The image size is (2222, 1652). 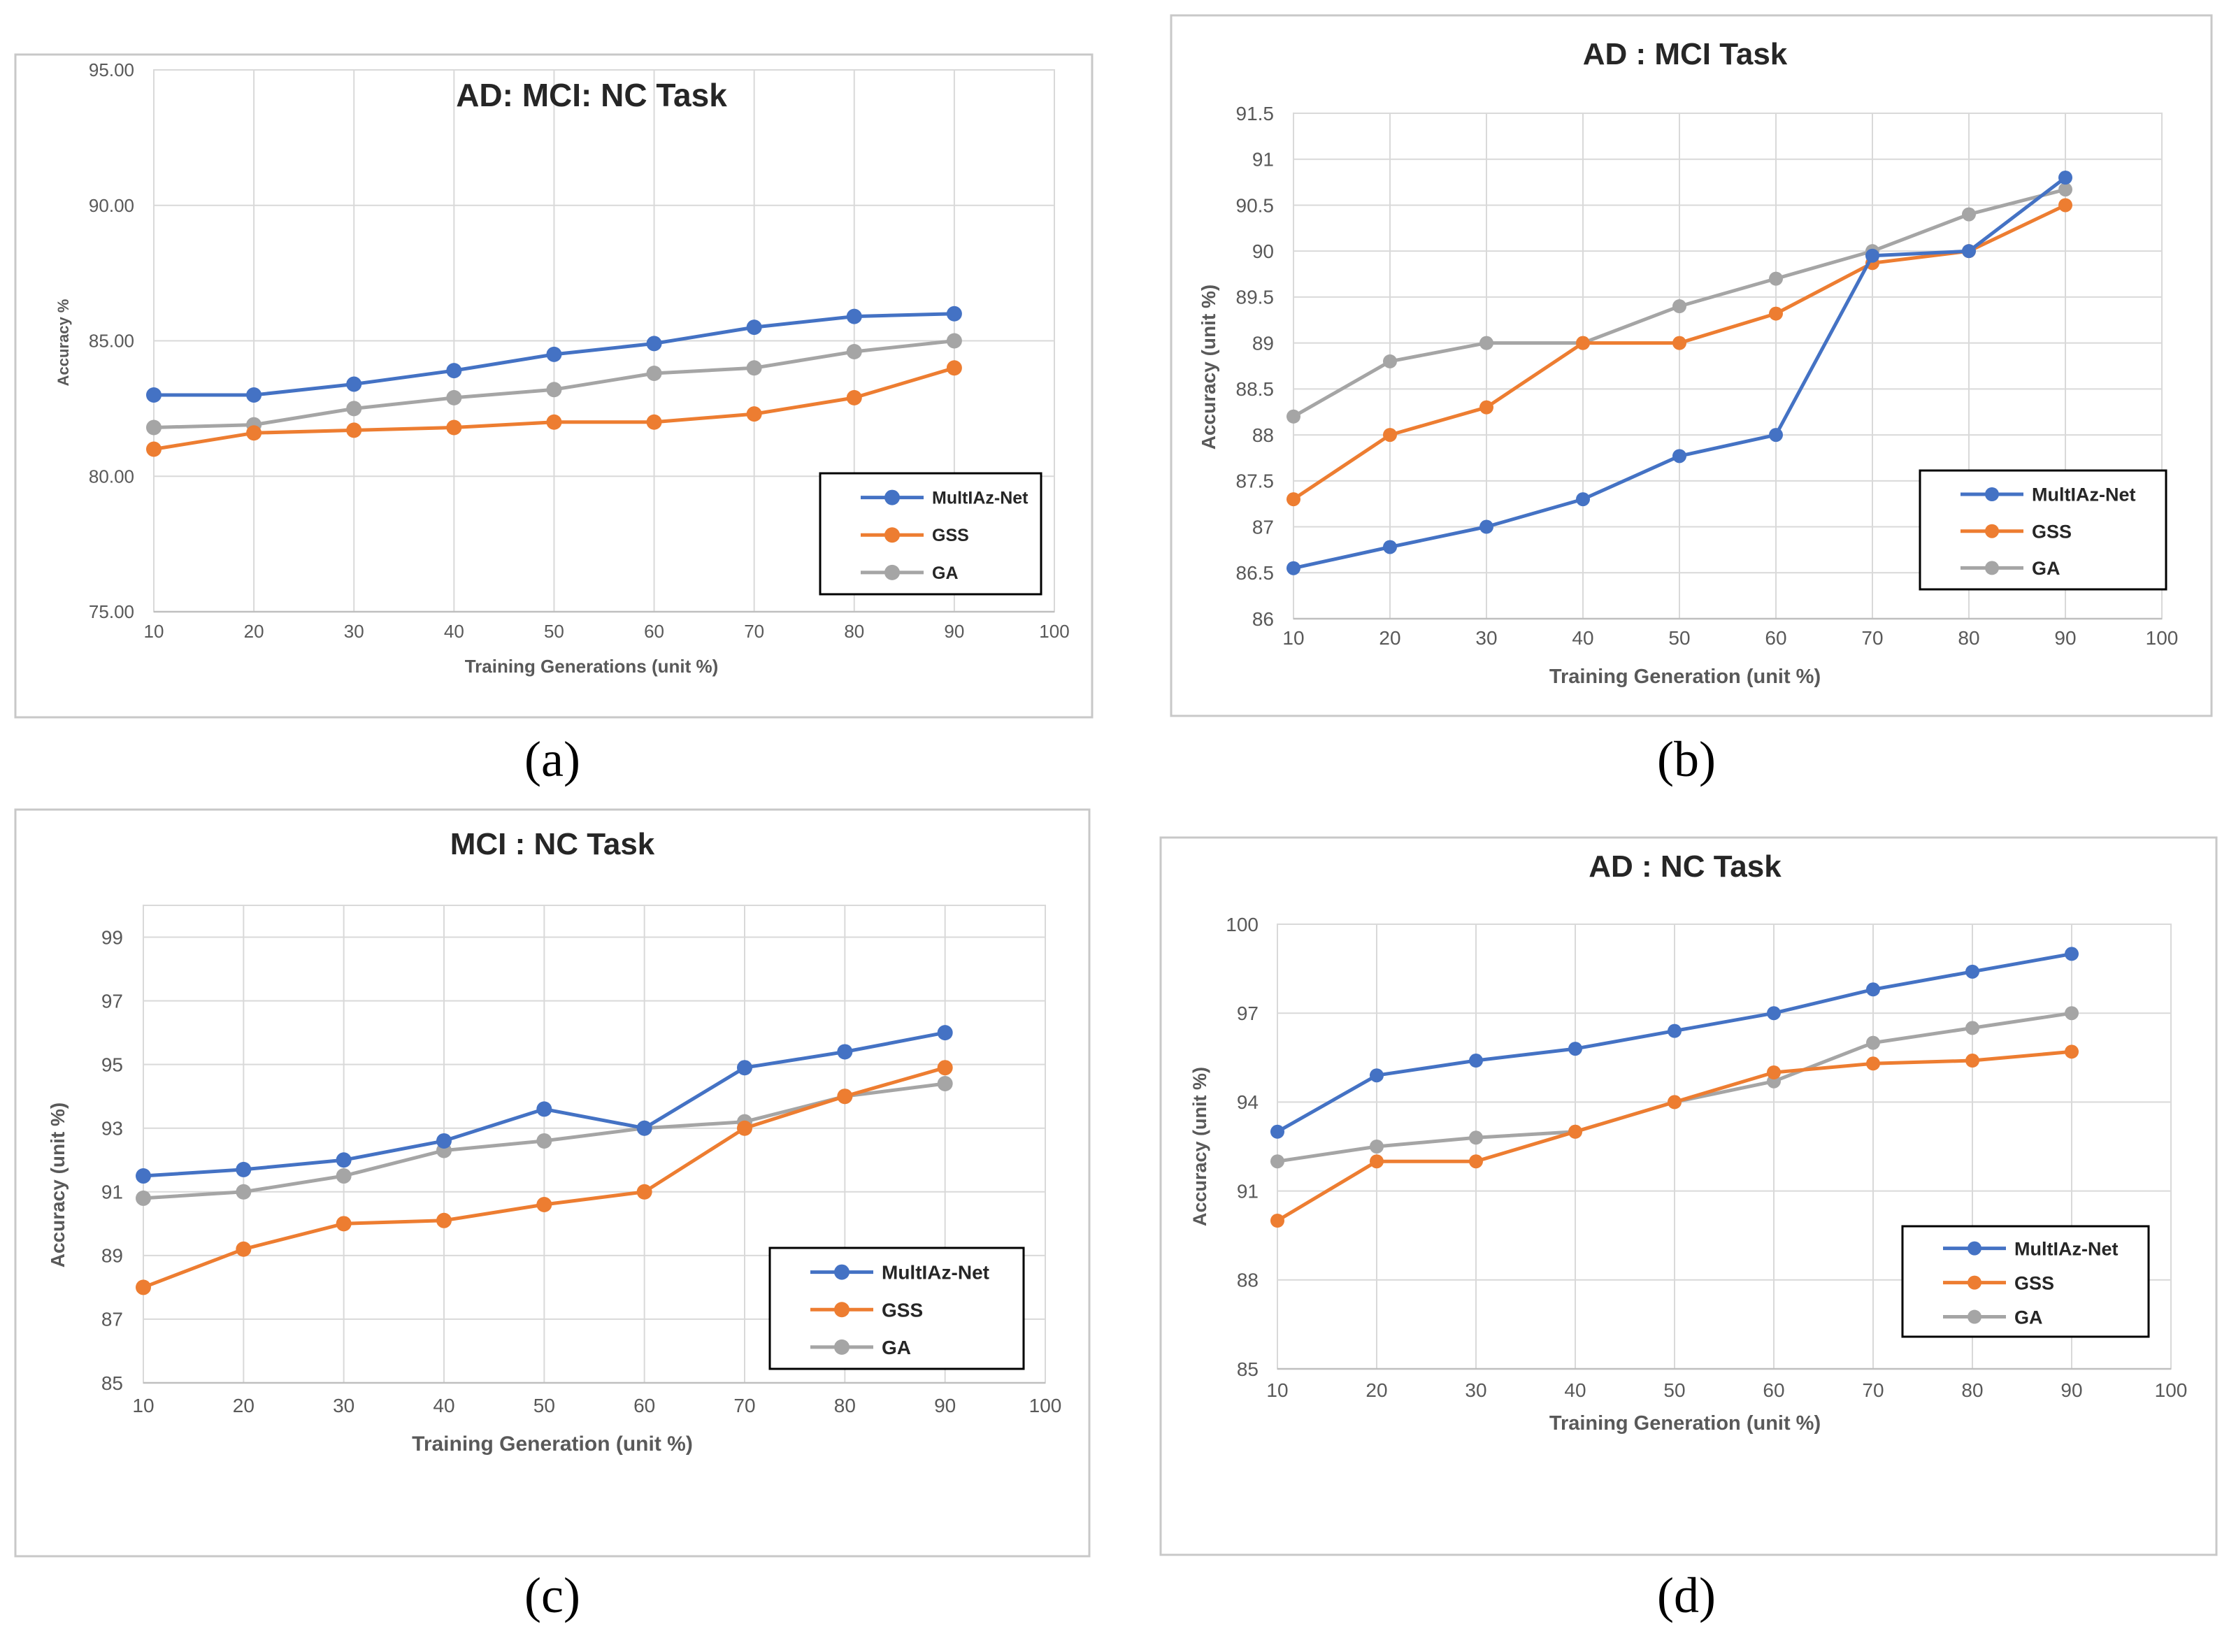 What do you see at coordinates (845, 1406) in the screenshot?
I see `x-tick-label: 80` at bounding box center [845, 1406].